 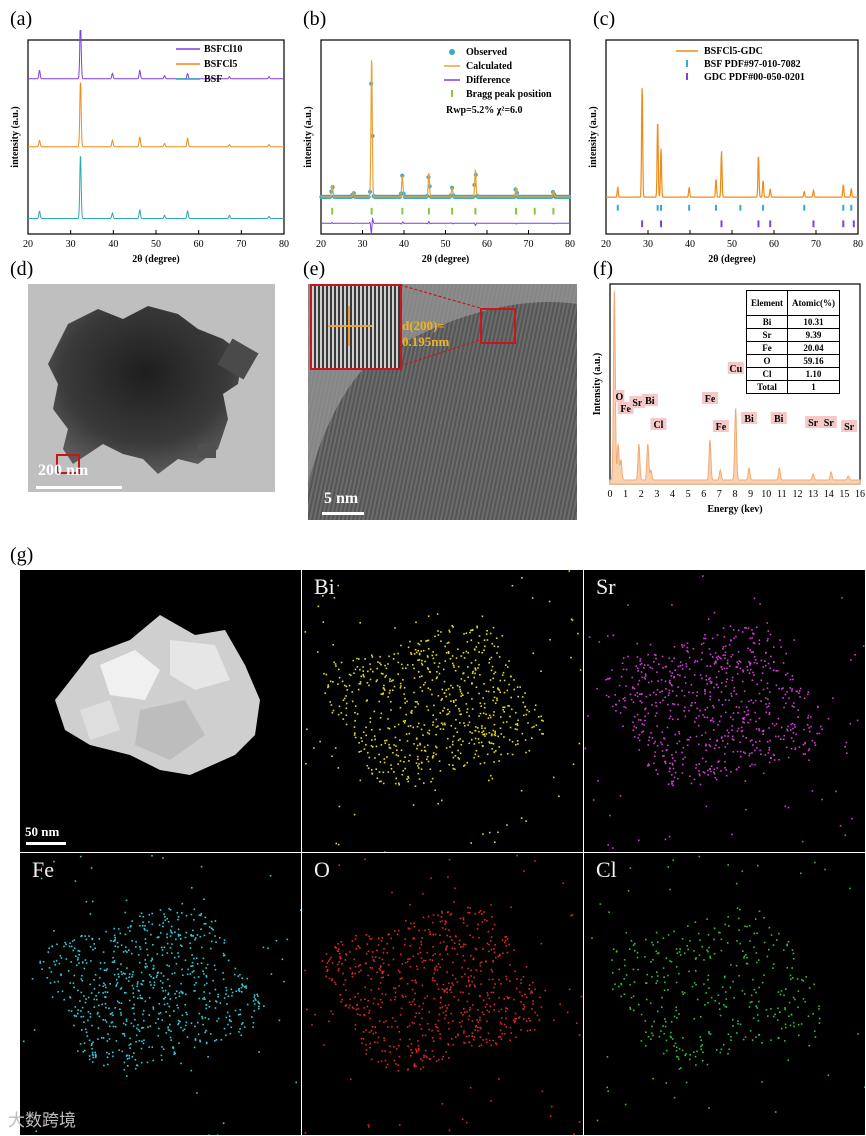 I want to click on haadf-facet, so click(x=100, y=720).